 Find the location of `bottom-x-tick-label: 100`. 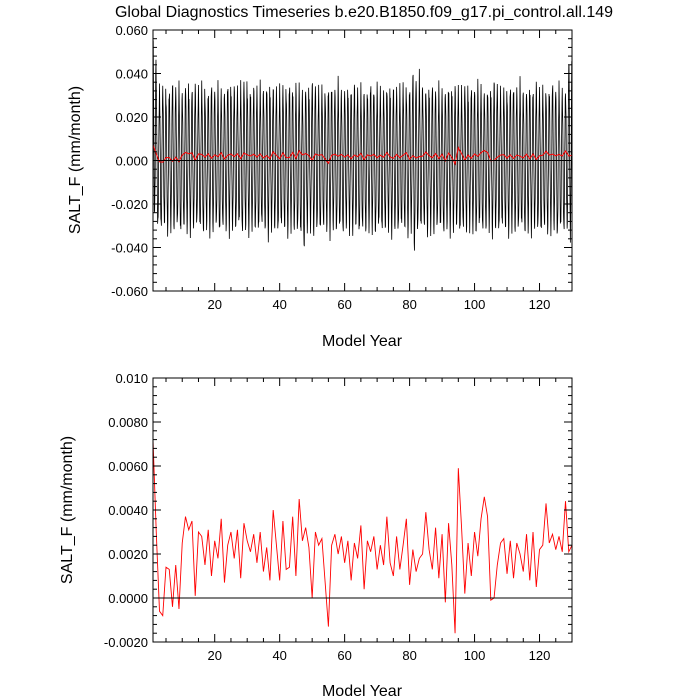

bottom-x-tick-label: 100 is located at coordinates (475, 655).